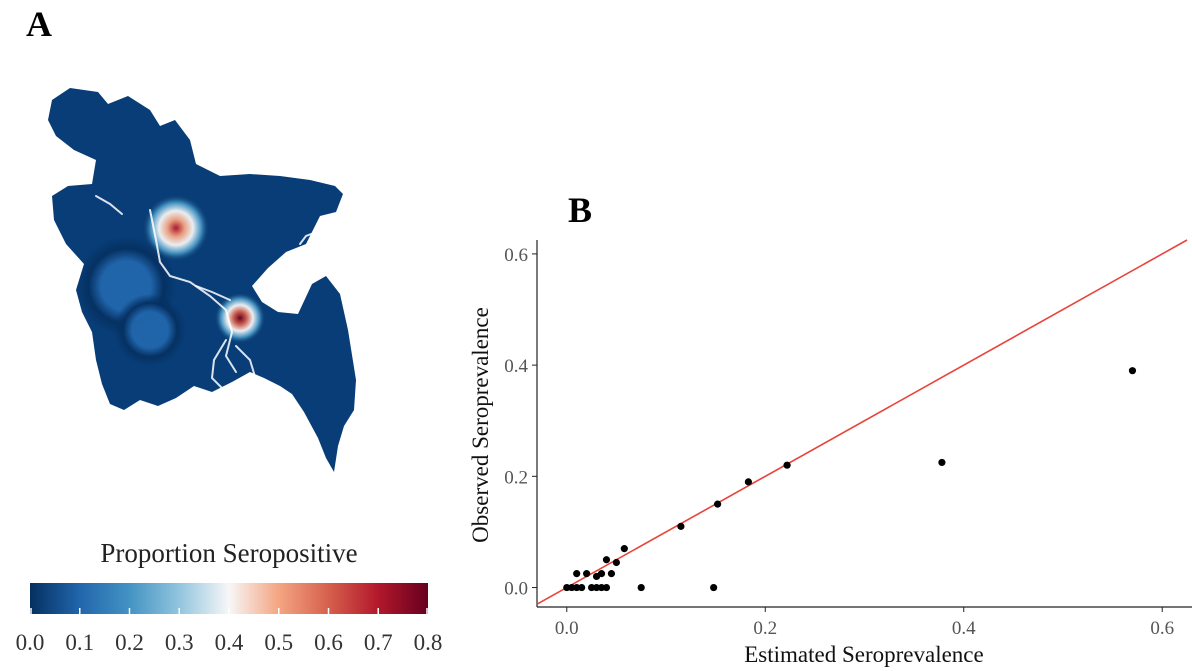 The height and width of the screenshot is (671, 1192). What do you see at coordinates (428, 642) in the screenshot?
I see `legend-tick-label: 0.8` at bounding box center [428, 642].